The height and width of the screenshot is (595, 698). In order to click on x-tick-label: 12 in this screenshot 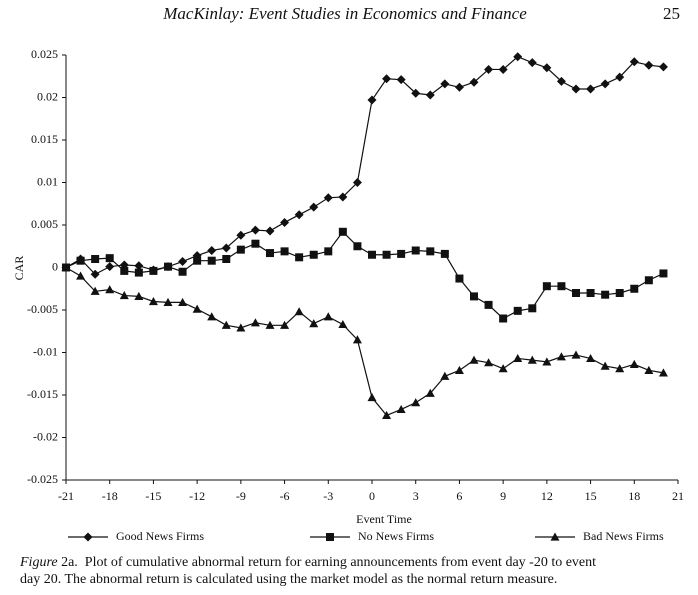, I will do `click(547, 496)`.